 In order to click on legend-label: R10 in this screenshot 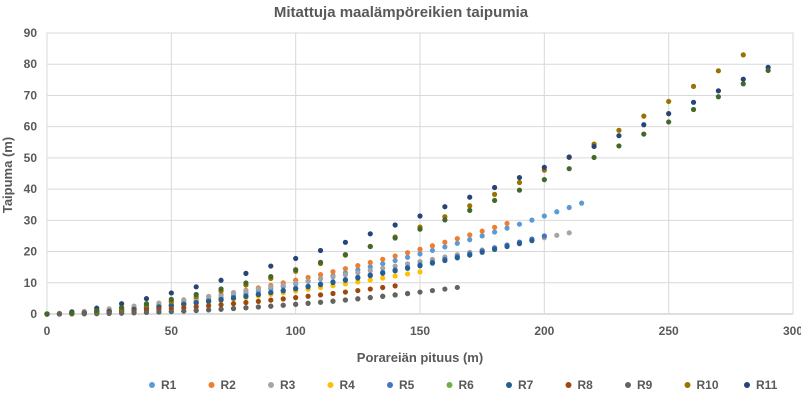, I will do `click(708, 385)`.